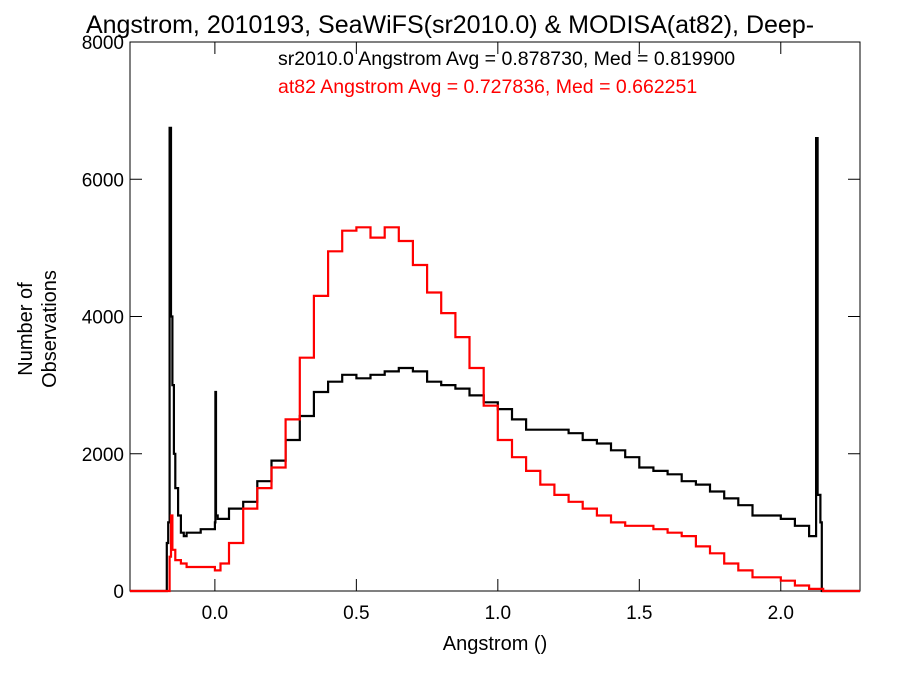  I want to click on x-axis-label: Angstrom (), so click(495, 644).